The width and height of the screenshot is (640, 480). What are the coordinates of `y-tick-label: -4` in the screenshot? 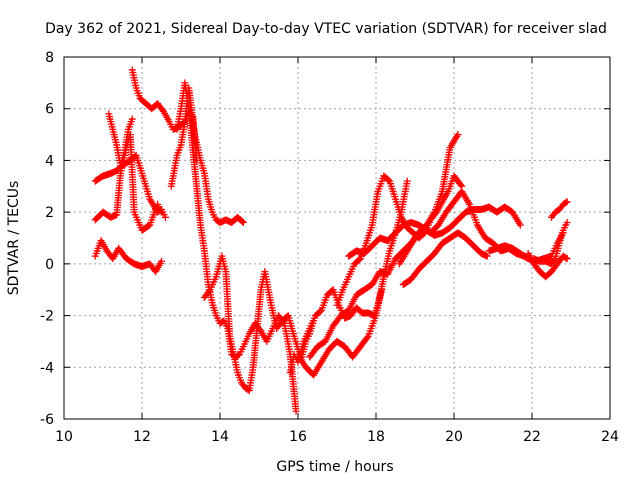 It's located at (47, 368).